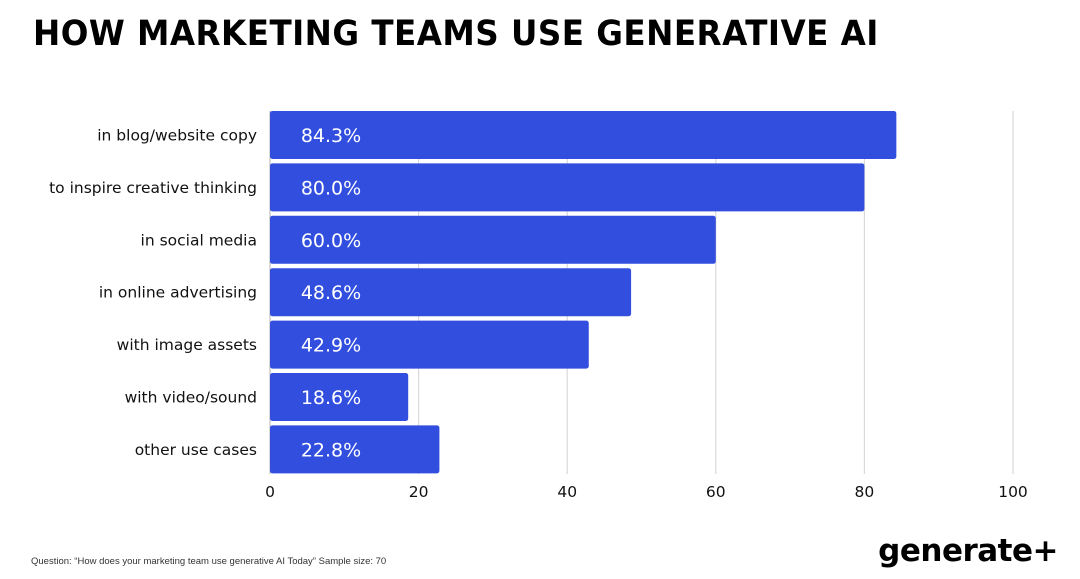 The height and width of the screenshot is (579, 1080). What do you see at coordinates (153, 188) in the screenshot?
I see `category-label: to inspire creative thinking` at bounding box center [153, 188].